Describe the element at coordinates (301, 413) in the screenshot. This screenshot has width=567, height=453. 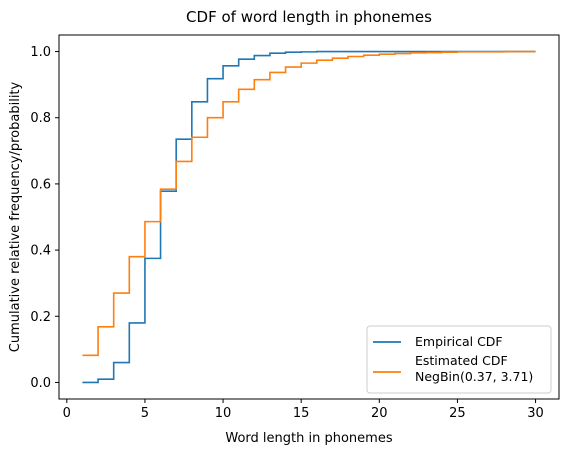
I see `x-tick-label: 15` at that location.